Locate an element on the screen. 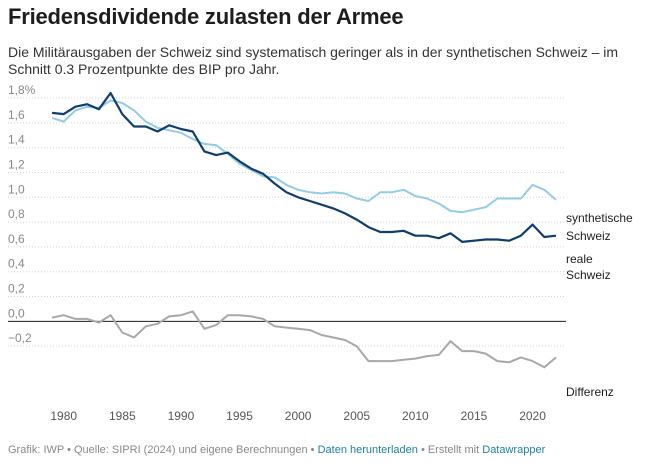 The height and width of the screenshot is (468, 657). x-tick-label: 2000 is located at coordinates (298, 416).